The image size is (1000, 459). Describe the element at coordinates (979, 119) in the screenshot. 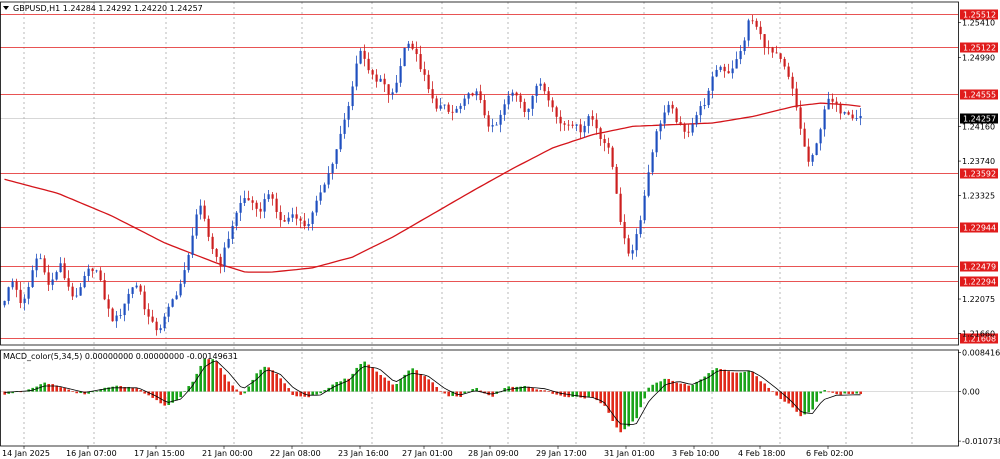

I see `current-price-label: 1.24257` at that location.